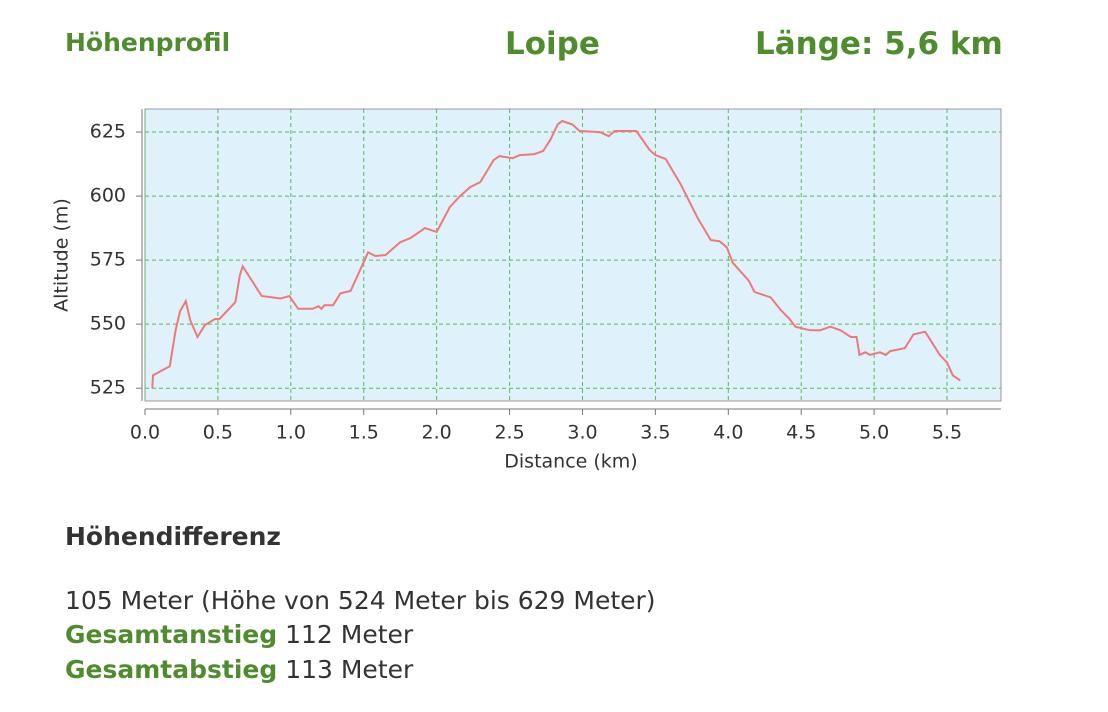 The width and height of the screenshot is (1108, 712). Describe the element at coordinates (349, 634) in the screenshot. I see `ascent-value: 112 Meter` at that location.